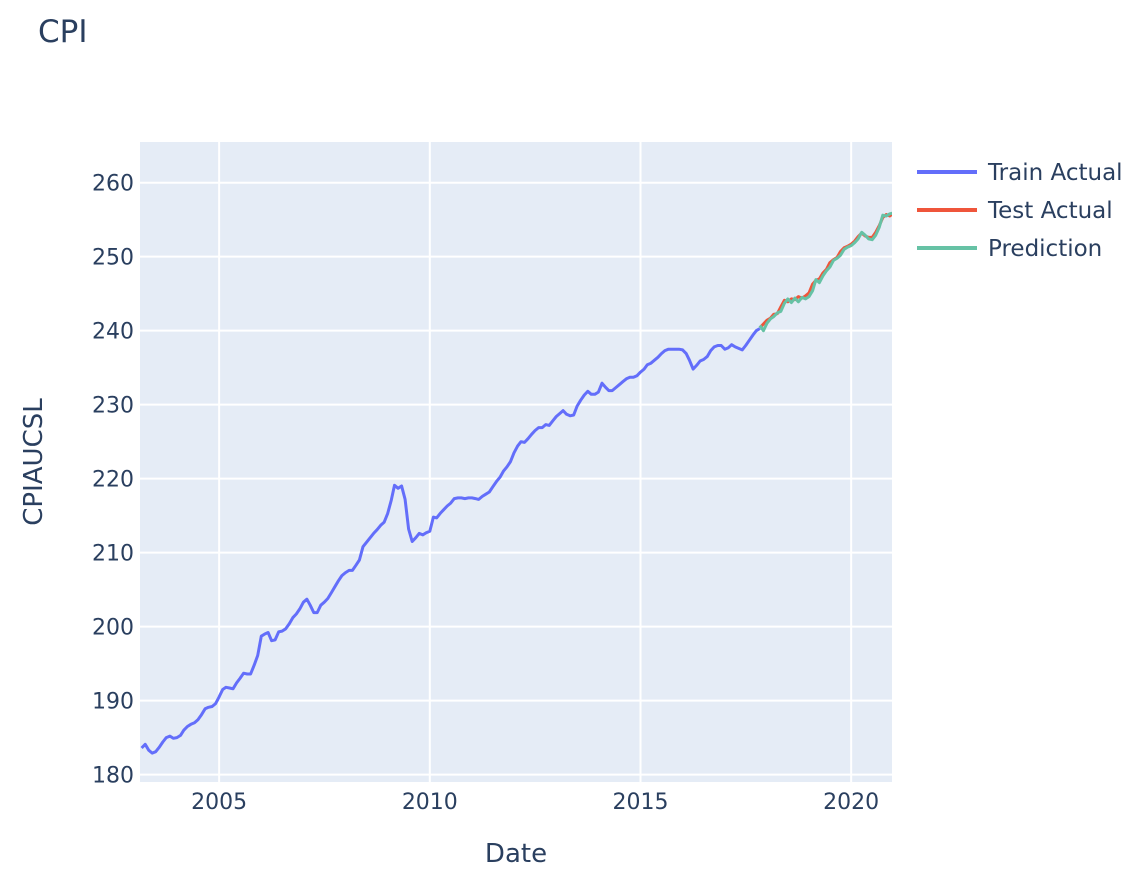  What do you see at coordinates (62, 32) in the screenshot?
I see `chart-title: CPI` at bounding box center [62, 32].